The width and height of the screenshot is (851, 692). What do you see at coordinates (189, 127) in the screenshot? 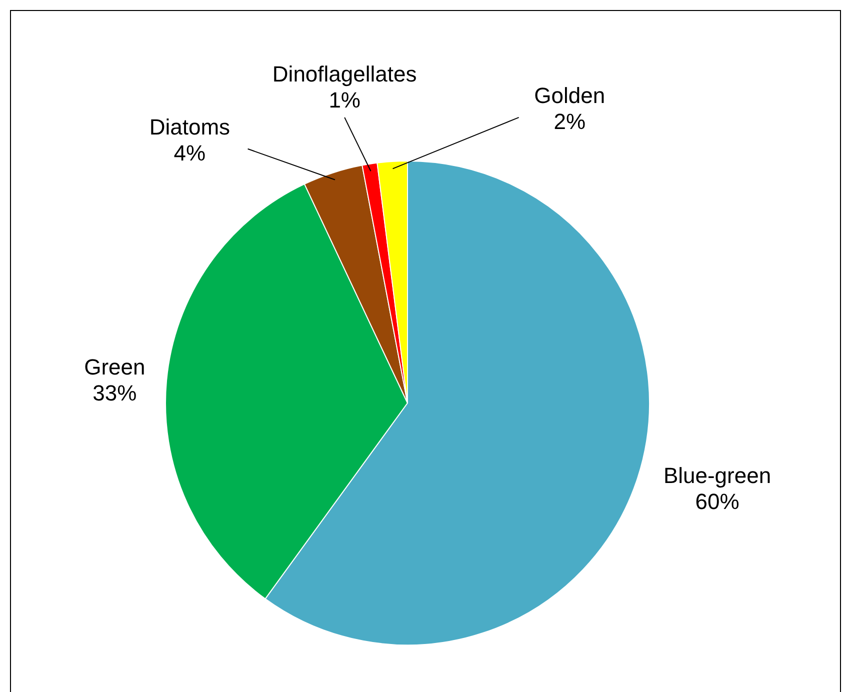
I see `slice-label: Diatoms` at bounding box center [189, 127].